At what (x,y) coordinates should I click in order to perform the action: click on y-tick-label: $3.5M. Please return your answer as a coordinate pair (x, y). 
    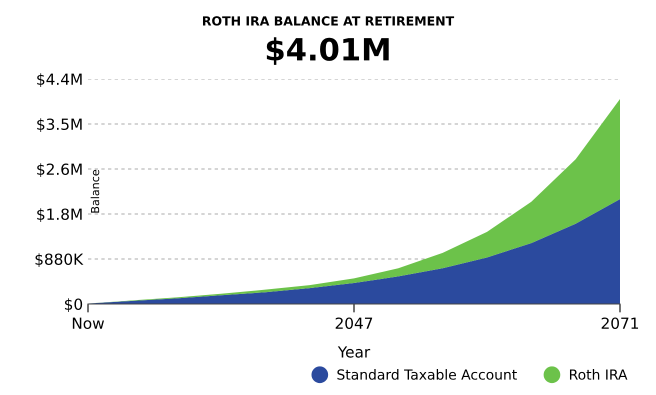
    Looking at the image, I should click on (59, 125).